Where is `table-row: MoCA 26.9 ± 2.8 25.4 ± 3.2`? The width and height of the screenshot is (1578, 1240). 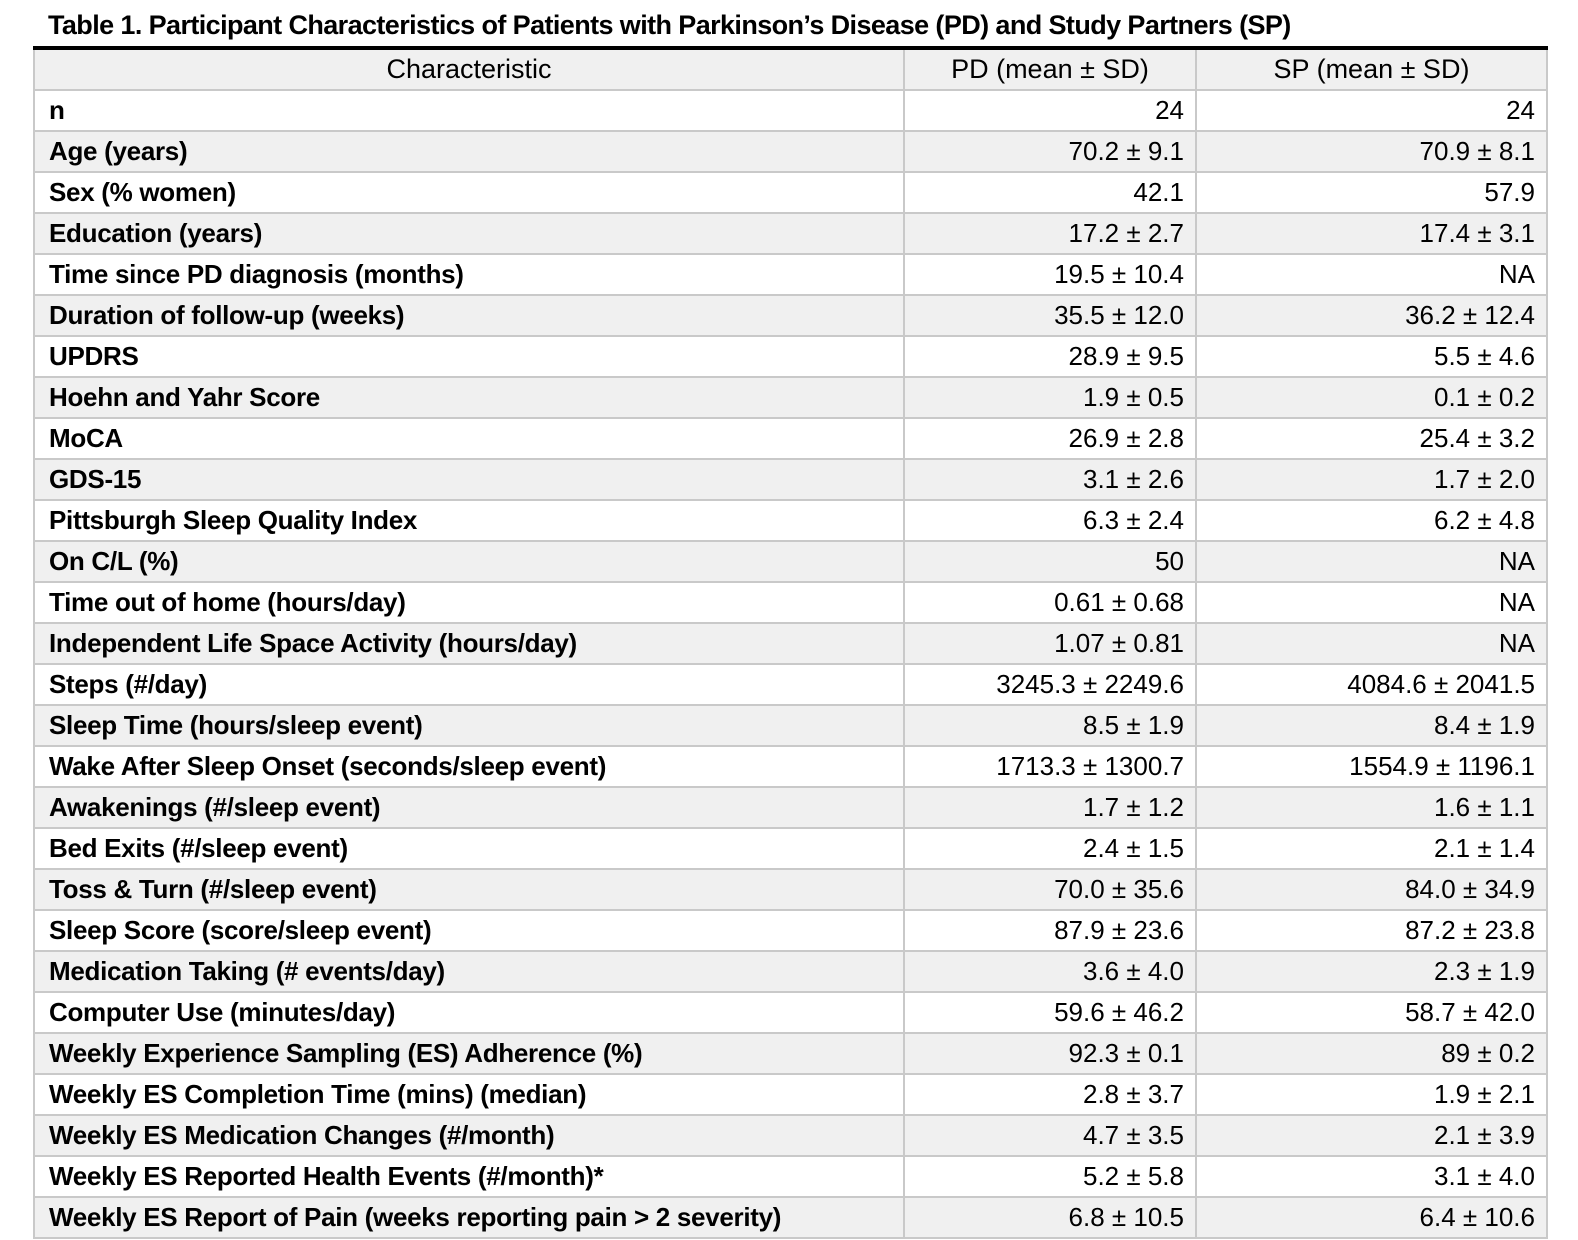
table-row: MoCA 26.9 ± 2.8 25.4 ± 3.2 is located at coordinates (790, 438).